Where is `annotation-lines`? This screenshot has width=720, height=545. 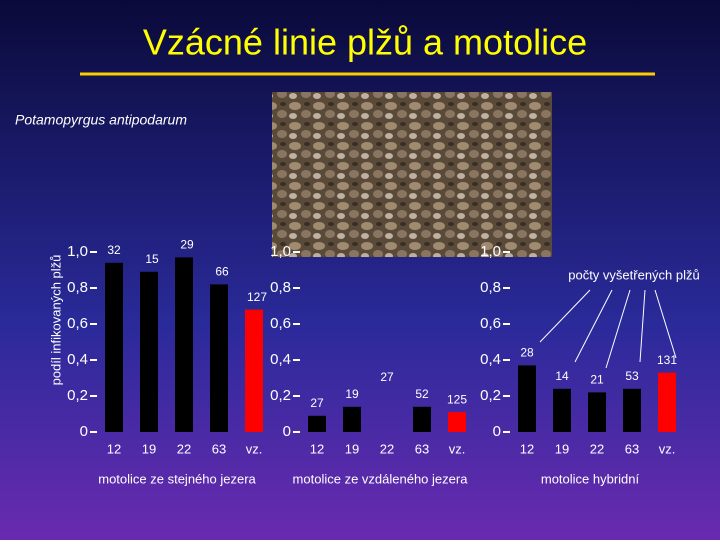
annotation-lines is located at coordinates (608, 329).